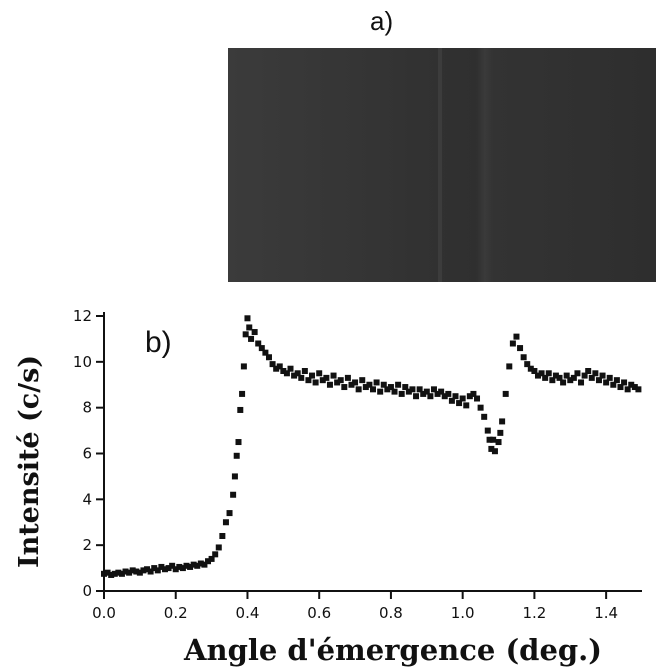 This screenshot has width=656, height=667. I want to click on y-tick-label: 6, so click(87, 454).